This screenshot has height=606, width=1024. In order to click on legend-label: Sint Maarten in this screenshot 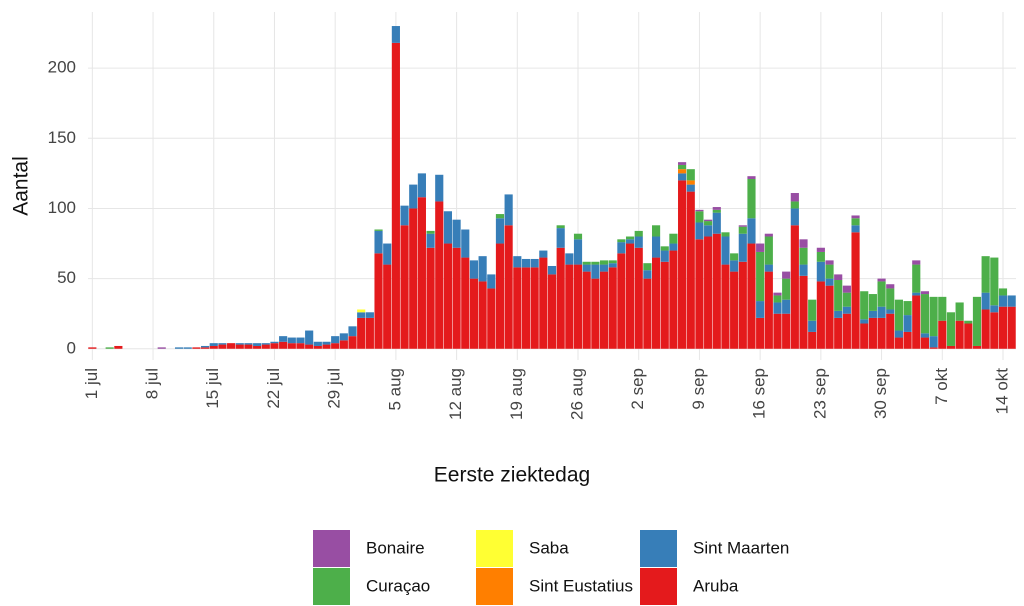, I will do `click(741, 547)`.